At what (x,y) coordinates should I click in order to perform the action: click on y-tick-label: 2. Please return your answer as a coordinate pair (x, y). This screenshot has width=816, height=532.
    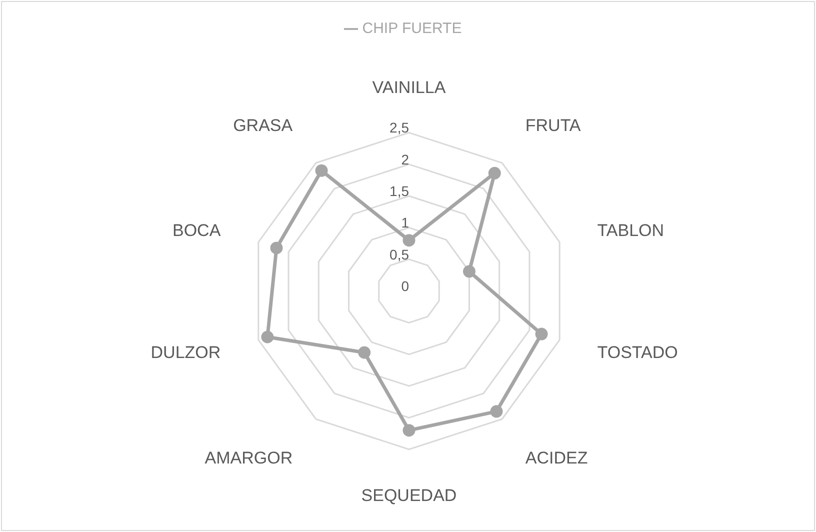
    Looking at the image, I should click on (405, 159).